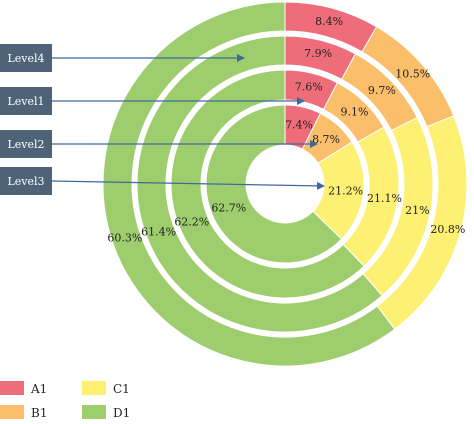 The width and height of the screenshot is (474, 424). What do you see at coordinates (121, 389) in the screenshot?
I see `legend-label-c1: C1` at bounding box center [121, 389].